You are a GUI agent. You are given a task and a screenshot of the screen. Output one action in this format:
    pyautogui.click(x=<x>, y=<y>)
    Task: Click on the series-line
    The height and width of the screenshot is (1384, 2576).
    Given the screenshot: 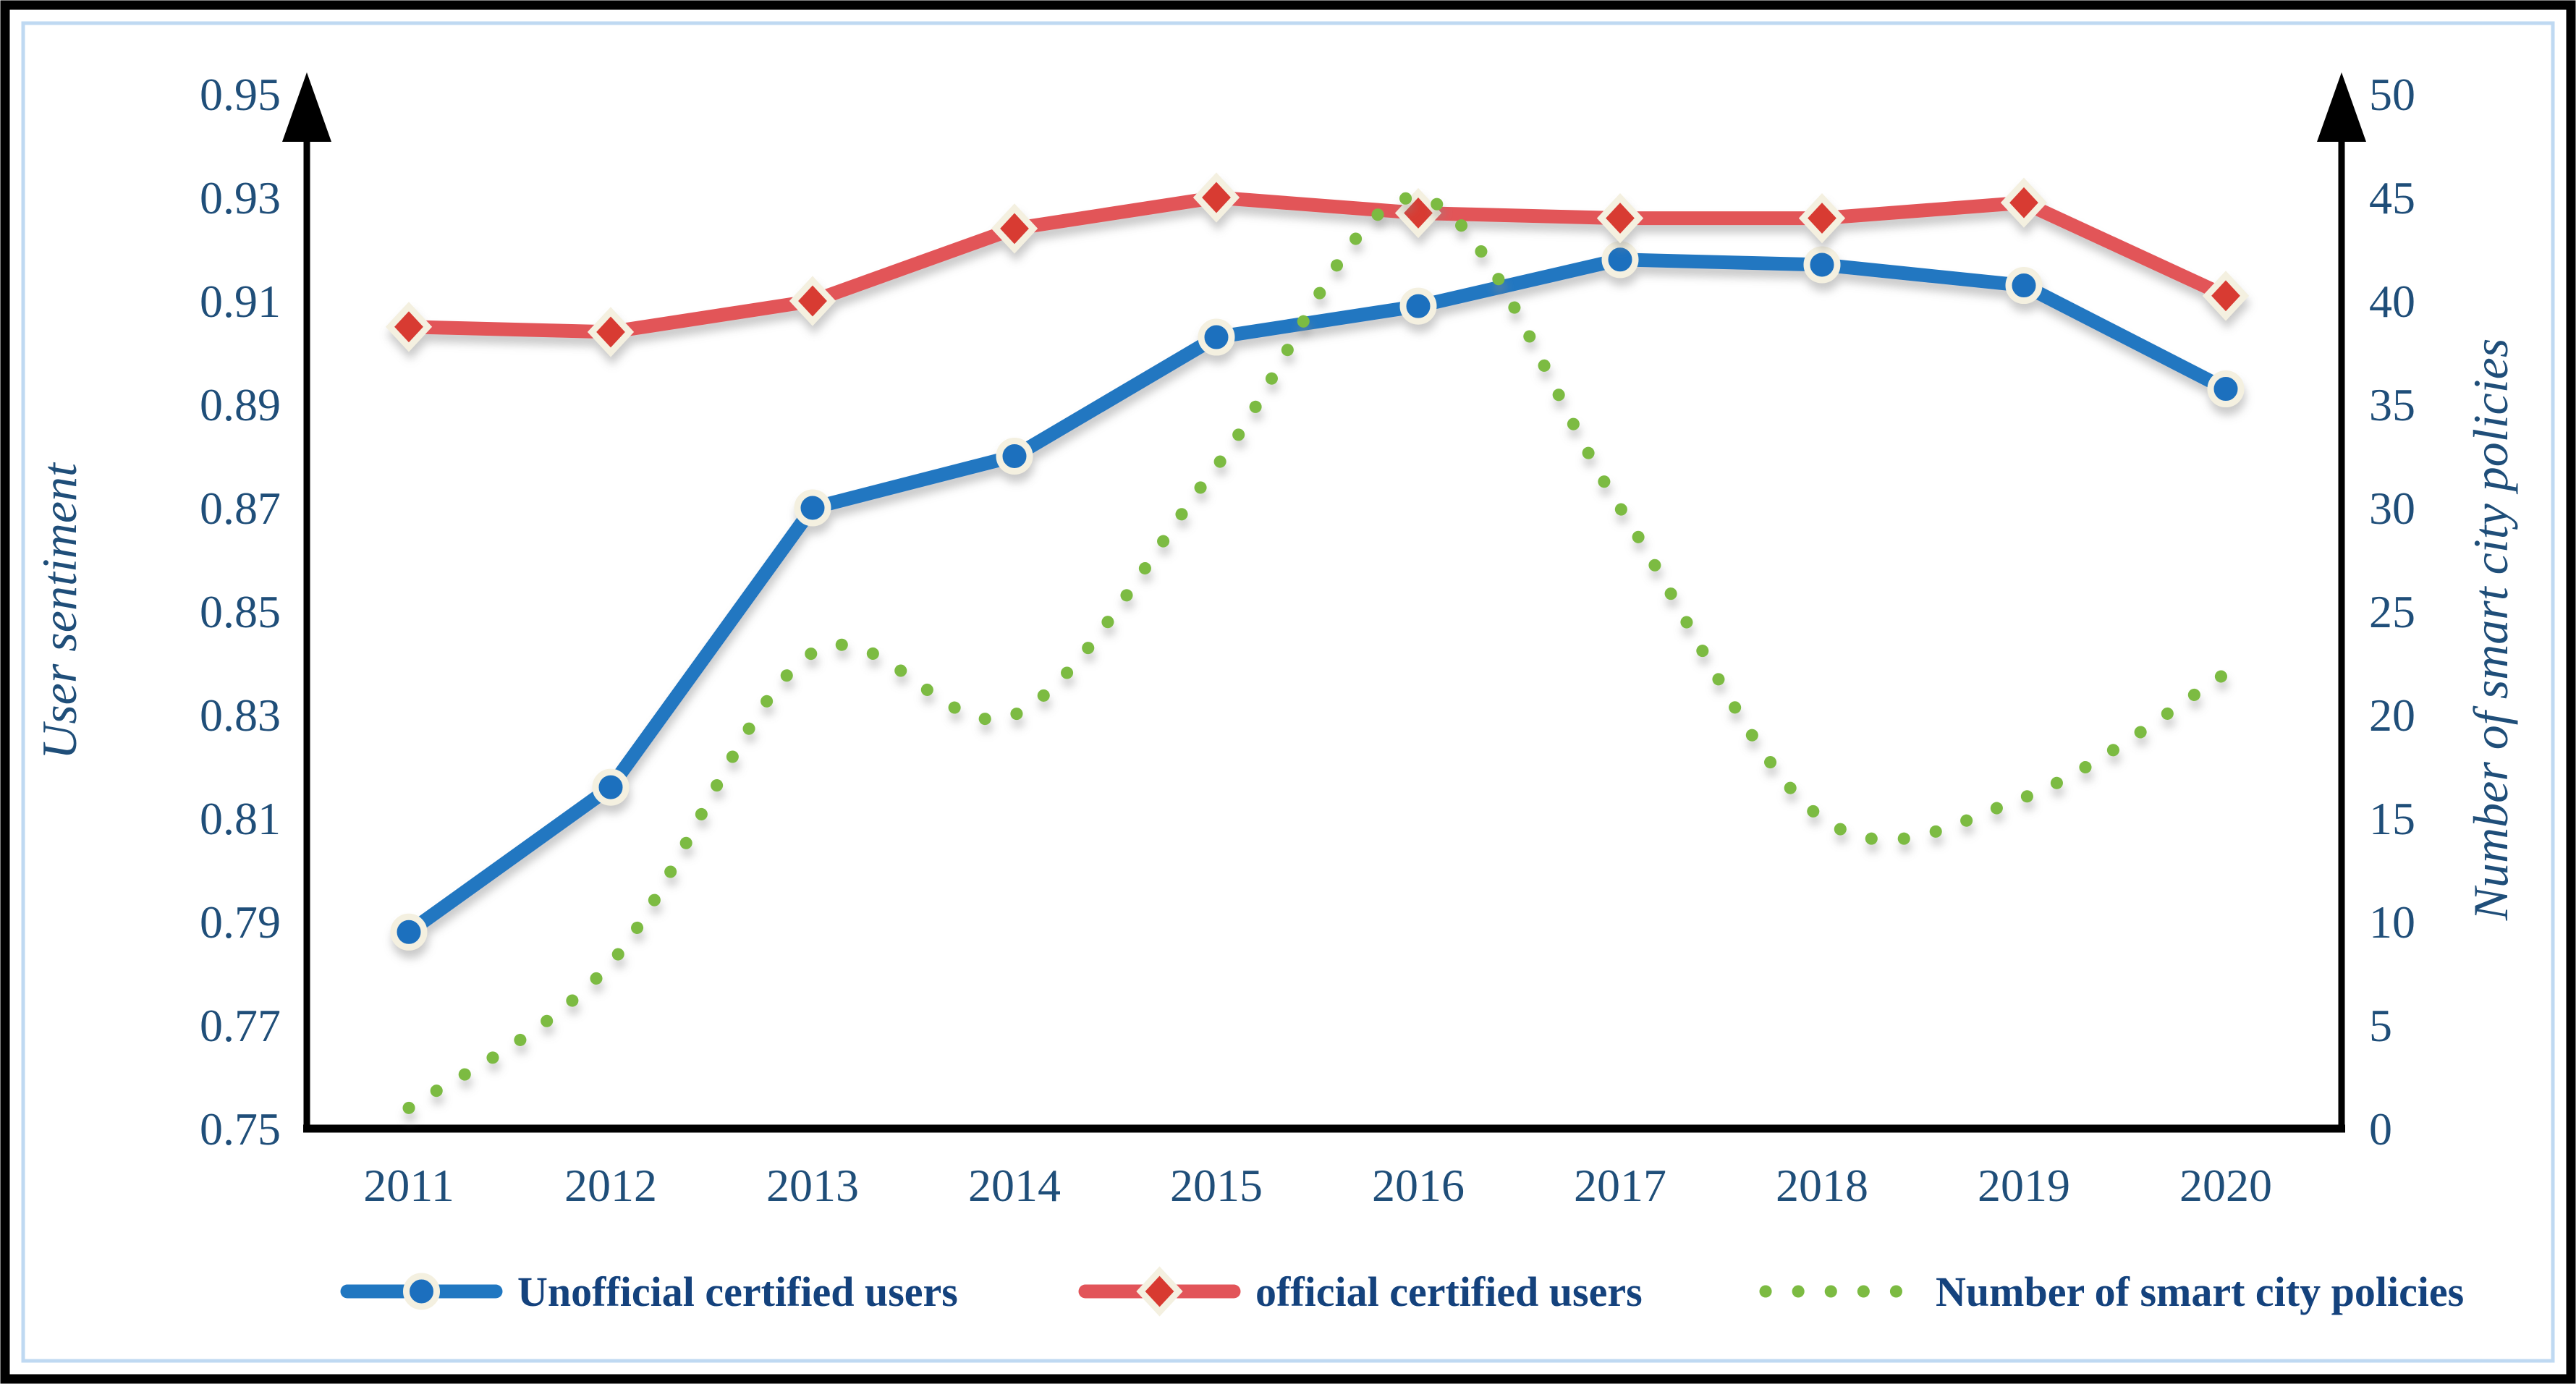 What is the action you would take?
    pyautogui.click(x=1317, y=264)
    